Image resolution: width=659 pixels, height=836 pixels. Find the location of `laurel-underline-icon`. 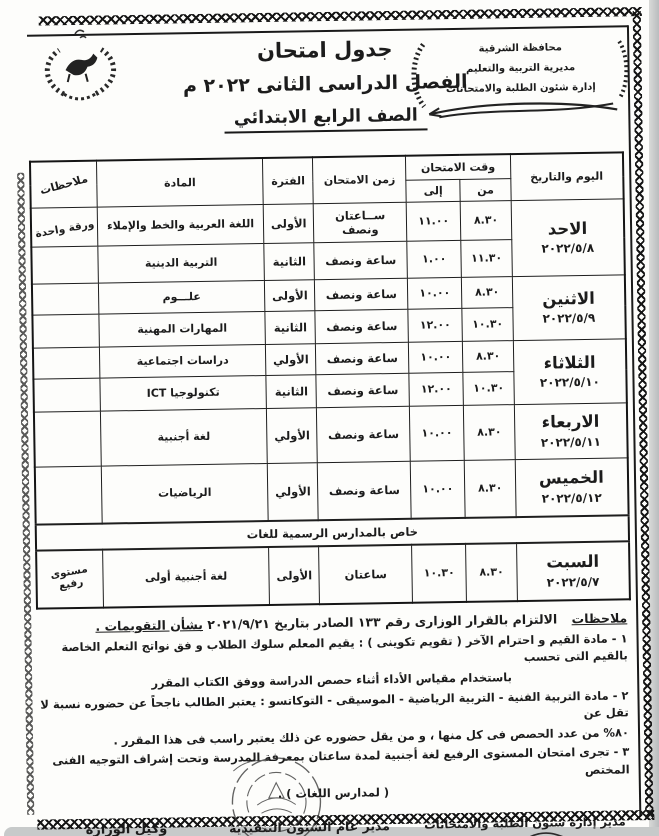

laurel-underline-icon is located at coordinates (523, 110).